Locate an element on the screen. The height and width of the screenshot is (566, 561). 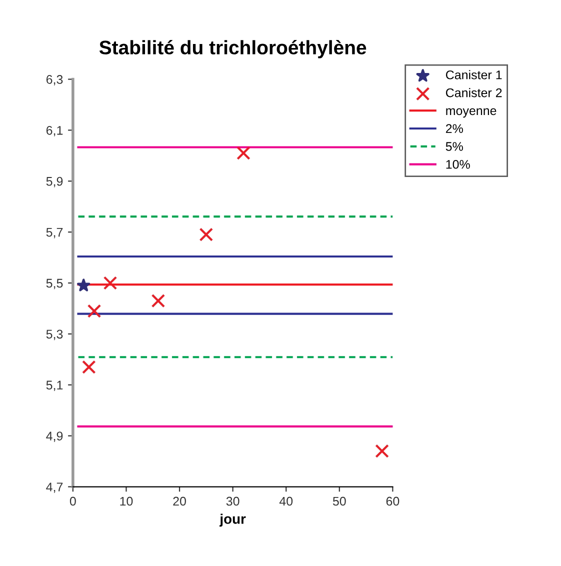
y-tick-label: 5,1 is located at coordinates (54, 386).